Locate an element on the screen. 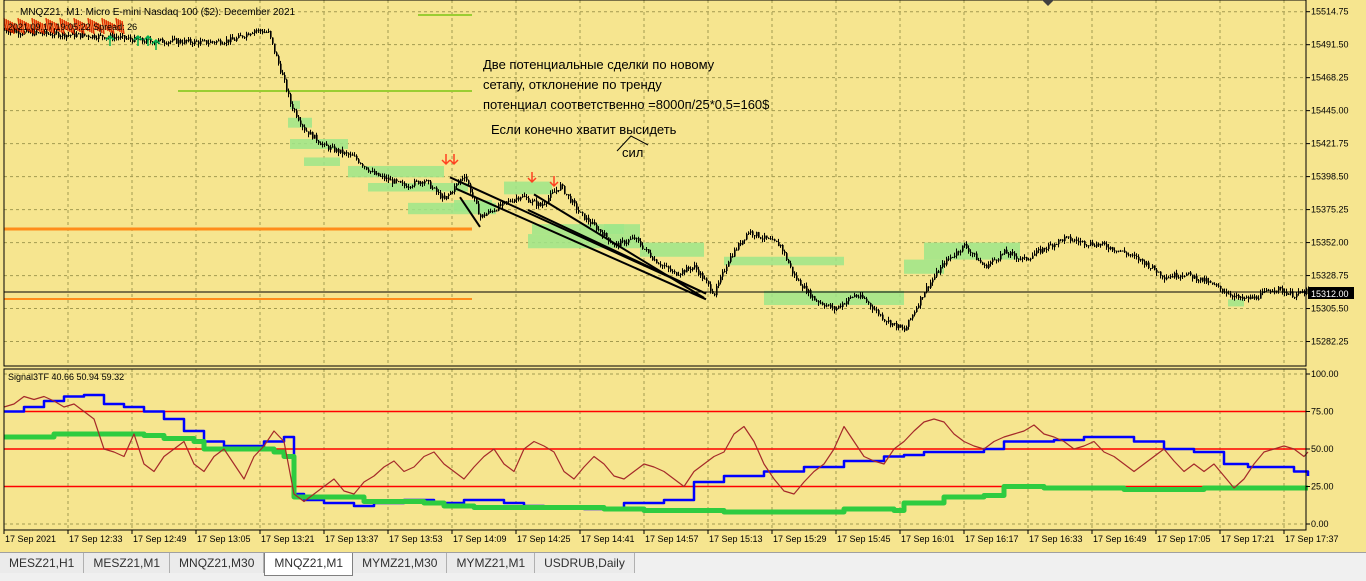 The image size is (1366, 581). indicator-series-green is located at coordinates (656, 473).